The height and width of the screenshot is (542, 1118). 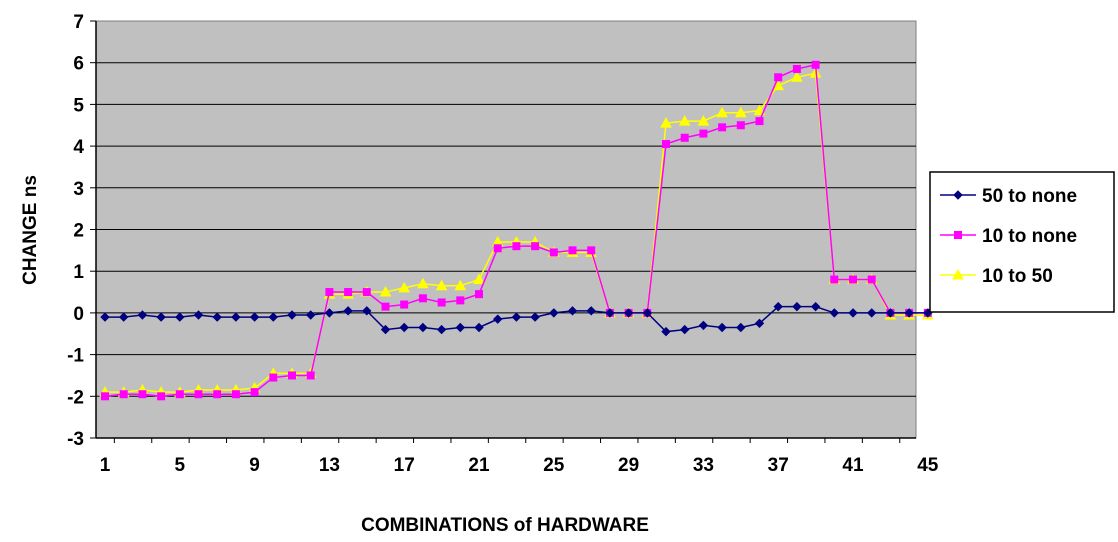 I want to click on y-tick-label: 7, so click(x=78, y=22).